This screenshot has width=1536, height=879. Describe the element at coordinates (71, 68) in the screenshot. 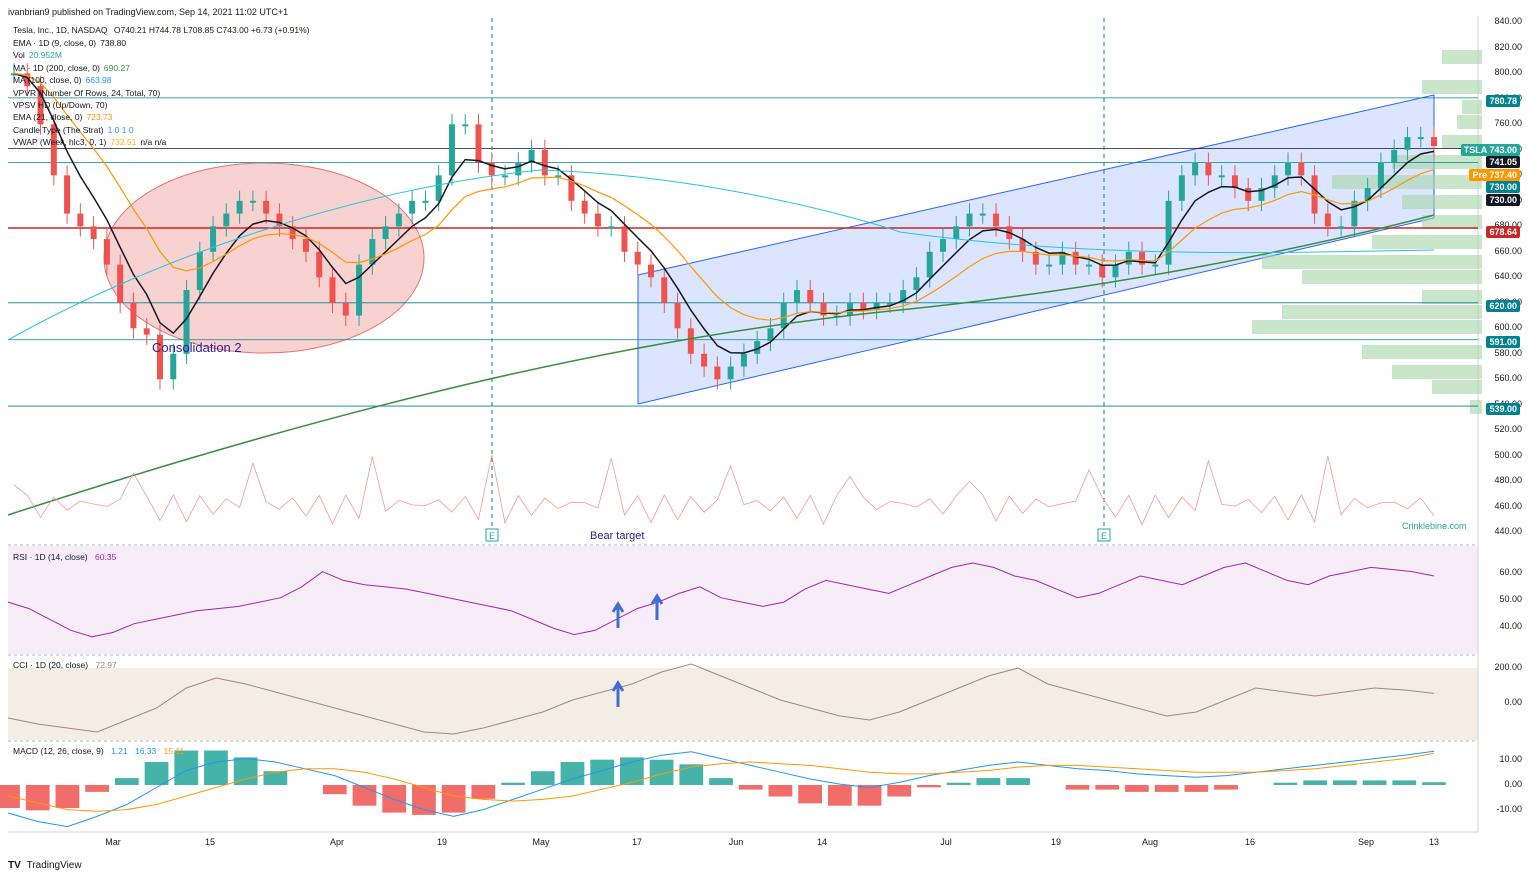

I see `legend-item: MA · 1D (200, close, 0) 690.27` at that location.